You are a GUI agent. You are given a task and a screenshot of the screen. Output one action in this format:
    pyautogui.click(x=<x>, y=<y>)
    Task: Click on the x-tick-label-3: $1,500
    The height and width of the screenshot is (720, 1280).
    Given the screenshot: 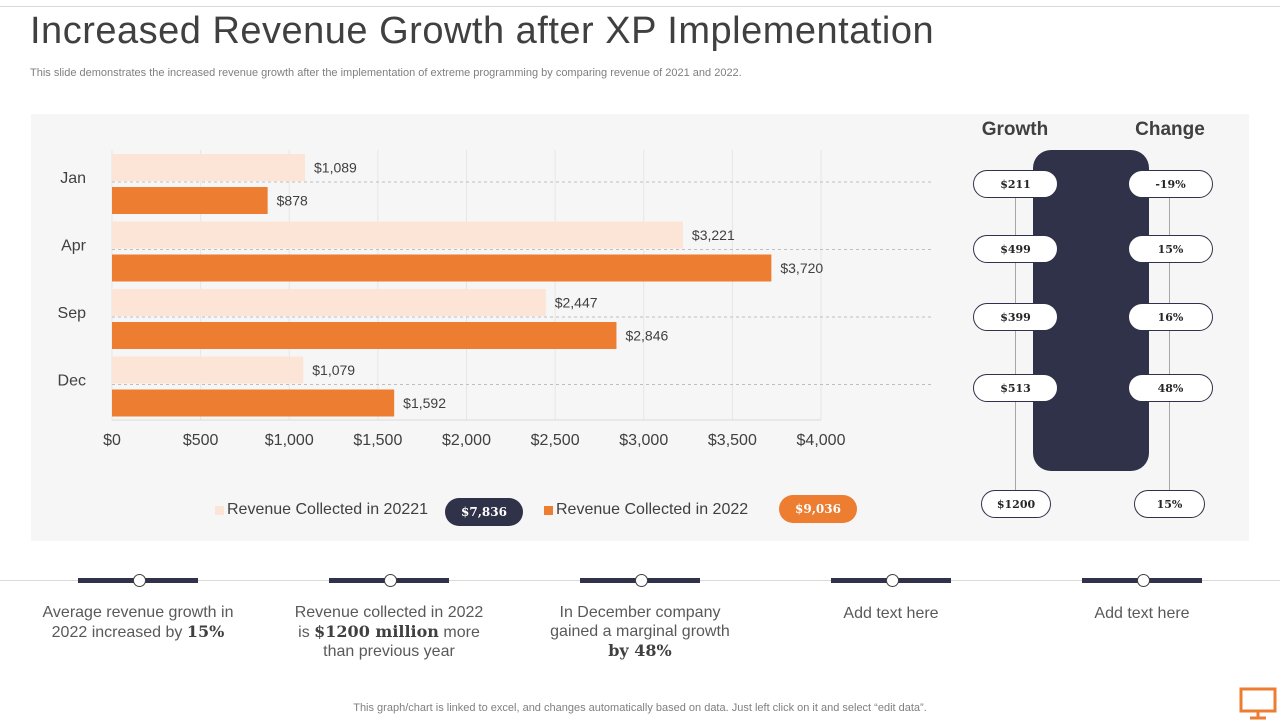 What is the action you would take?
    pyautogui.click(x=377, y=440)
    